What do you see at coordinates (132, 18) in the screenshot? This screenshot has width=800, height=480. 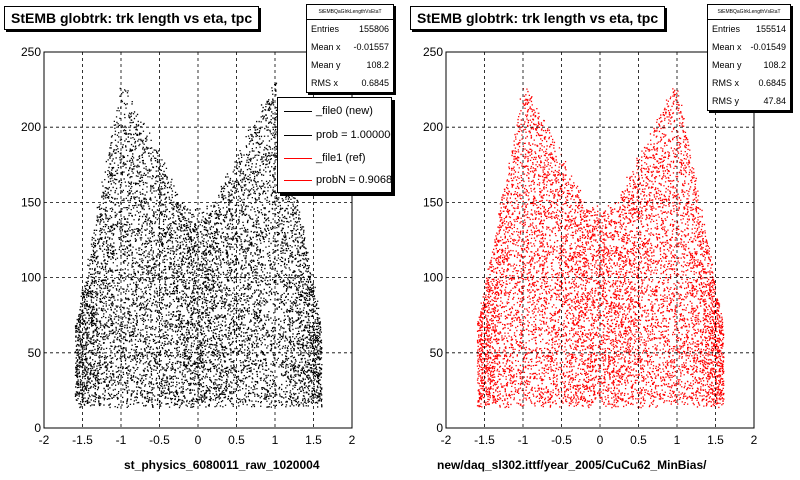 I see `left-plot-title: StEMB globtrk: trk length vs eta, tpc` at bounding box center [132, 18].